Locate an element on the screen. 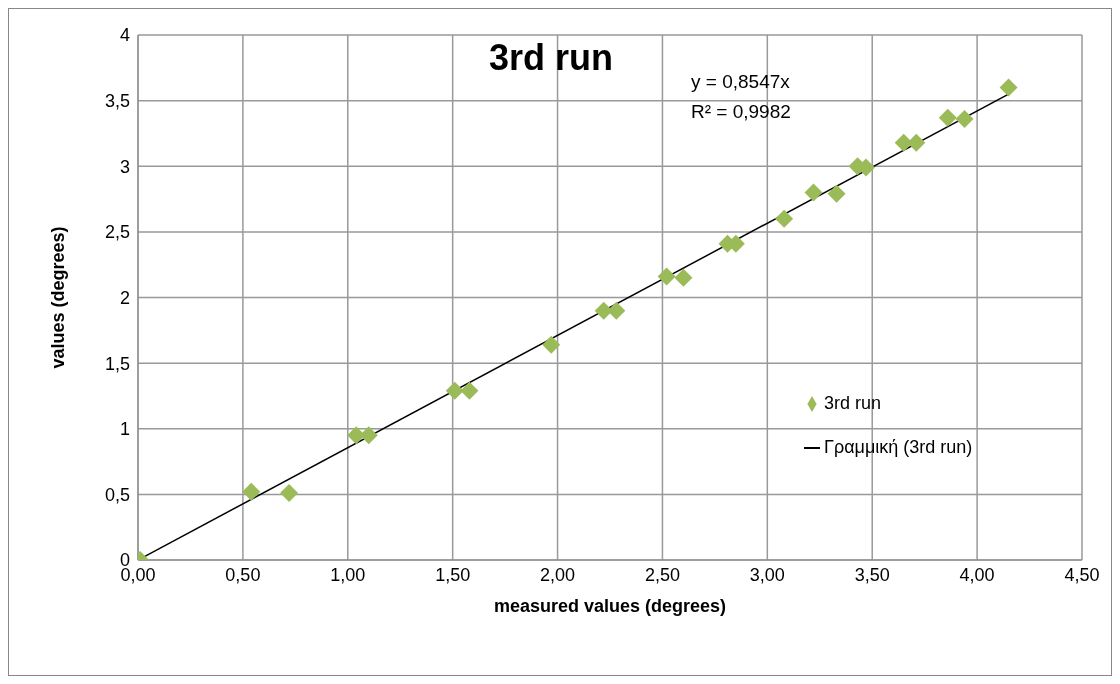 This screenshot has width=1120, height=684. x-tick-label: 4,00 is located at coordinates (977, 574).